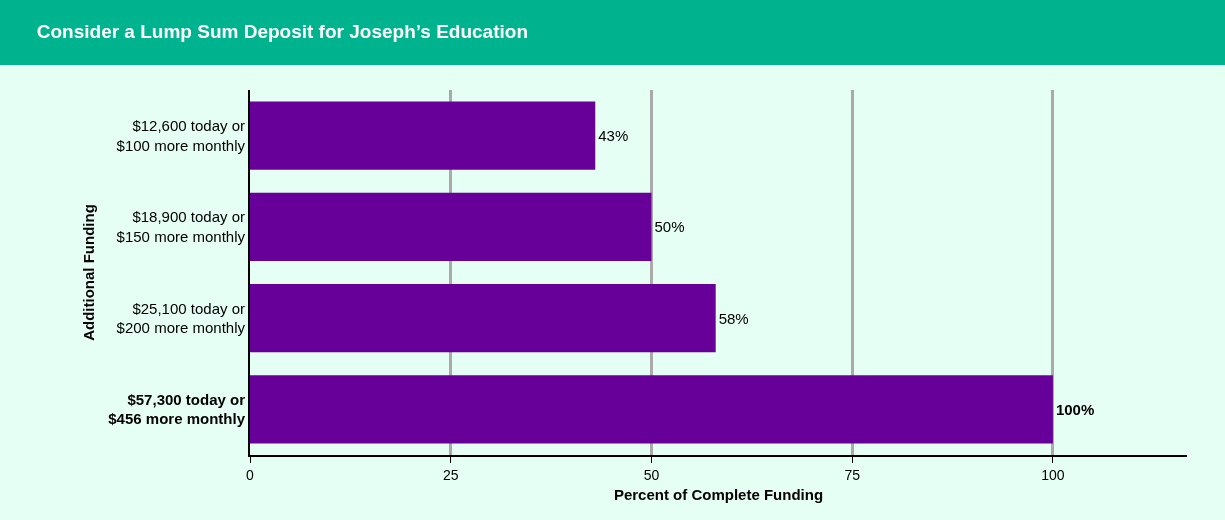  What do you see at coordinates (181, 135) in the screenshot?
I see `y-tick-label: $12,600 today or $100 more monthly` at bounding box center [181, 135].